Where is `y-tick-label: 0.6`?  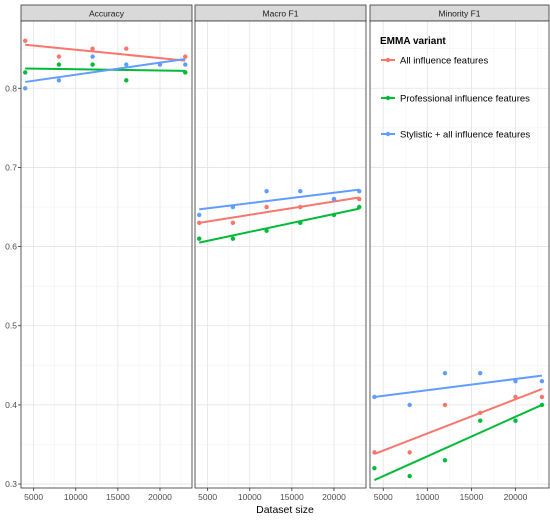
y-tick-label: 0.6 is located at coordinates (11, 247).